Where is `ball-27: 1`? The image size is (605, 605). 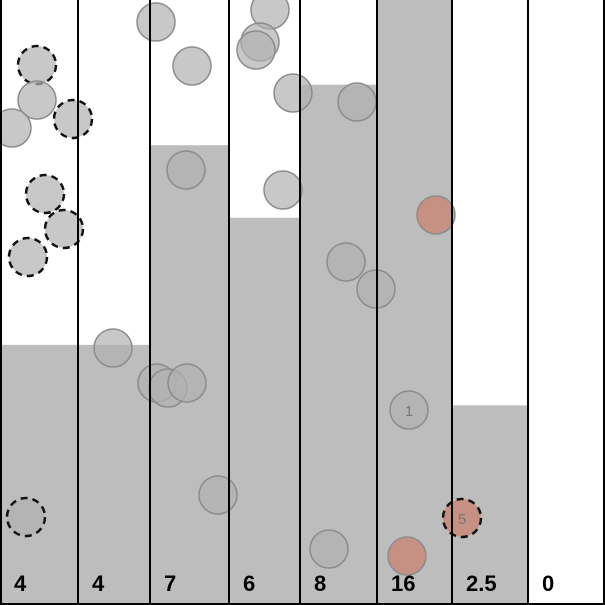
ball-27: 1 is located at coordinates (409, 410).